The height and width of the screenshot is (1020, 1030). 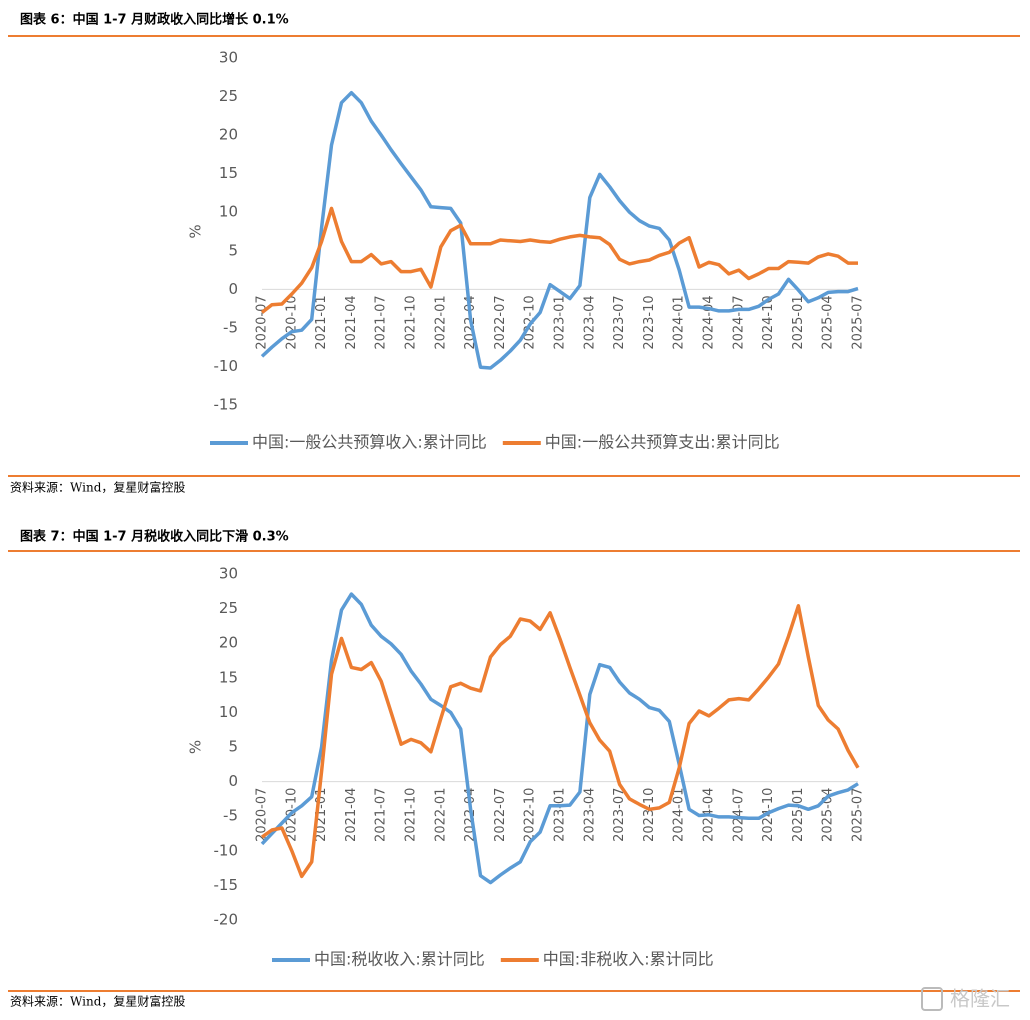 I want to click on figure-title: 图表 7：中国 1-7 月税收收入同比下滑 0.3%, so click(x=154, y=537).